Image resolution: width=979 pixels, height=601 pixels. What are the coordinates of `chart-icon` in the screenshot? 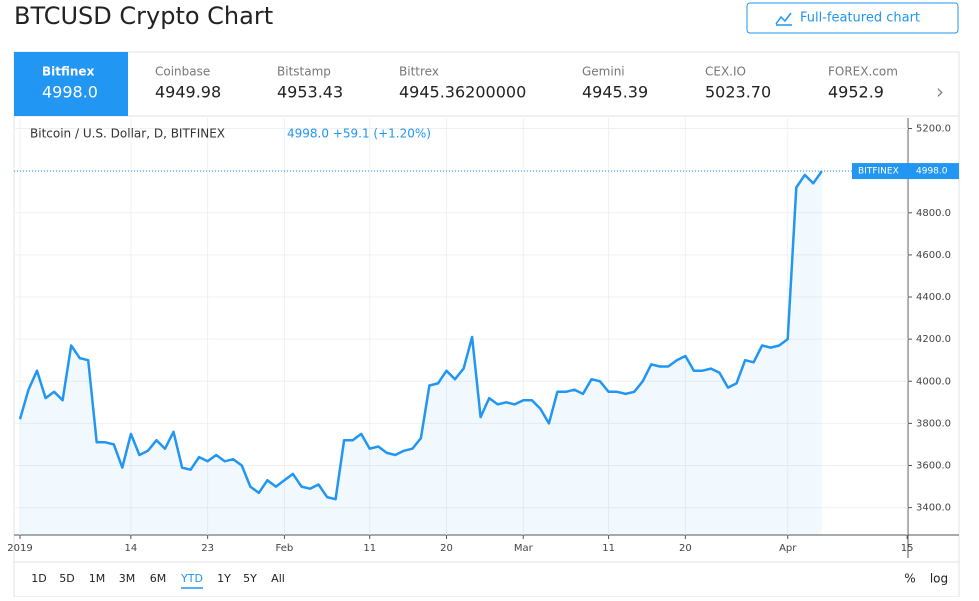 It's located at (783, 19).